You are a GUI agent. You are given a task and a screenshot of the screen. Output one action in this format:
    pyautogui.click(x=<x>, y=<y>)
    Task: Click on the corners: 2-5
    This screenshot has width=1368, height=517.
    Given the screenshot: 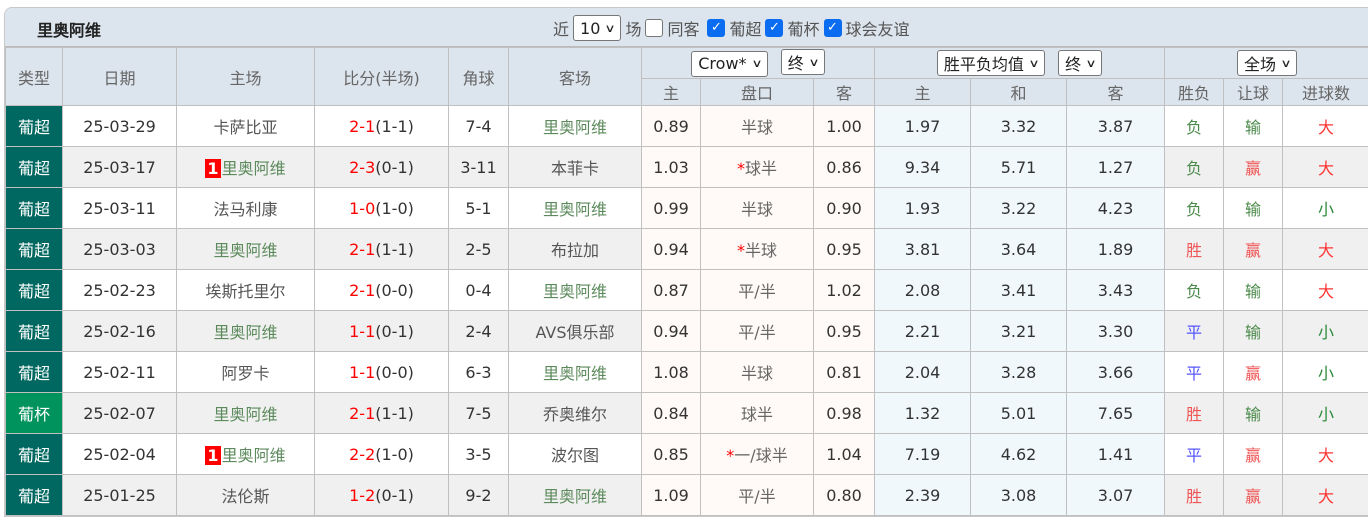 What is the action you would take?
    pyautogui.click(x=479, y=249)
    